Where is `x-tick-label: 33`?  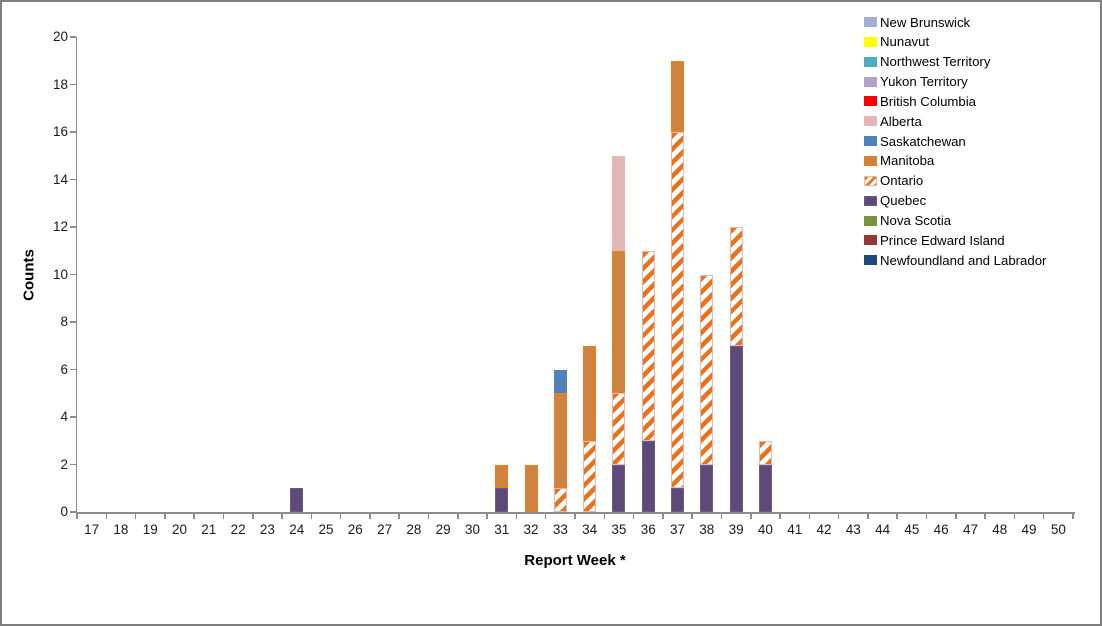
x-tick-label: 33 is located at coordinates (560, 529).